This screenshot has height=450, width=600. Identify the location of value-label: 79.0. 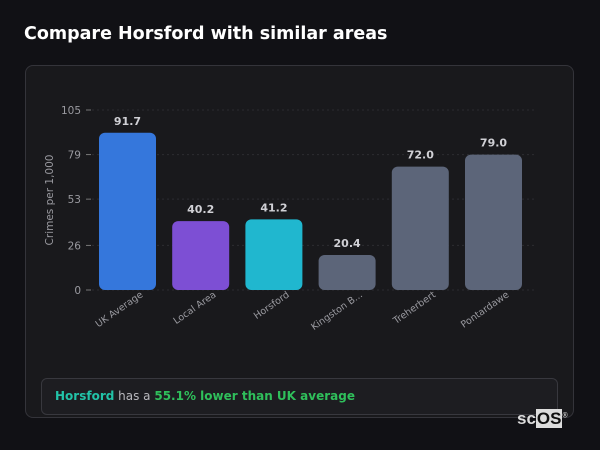
(493, 143).